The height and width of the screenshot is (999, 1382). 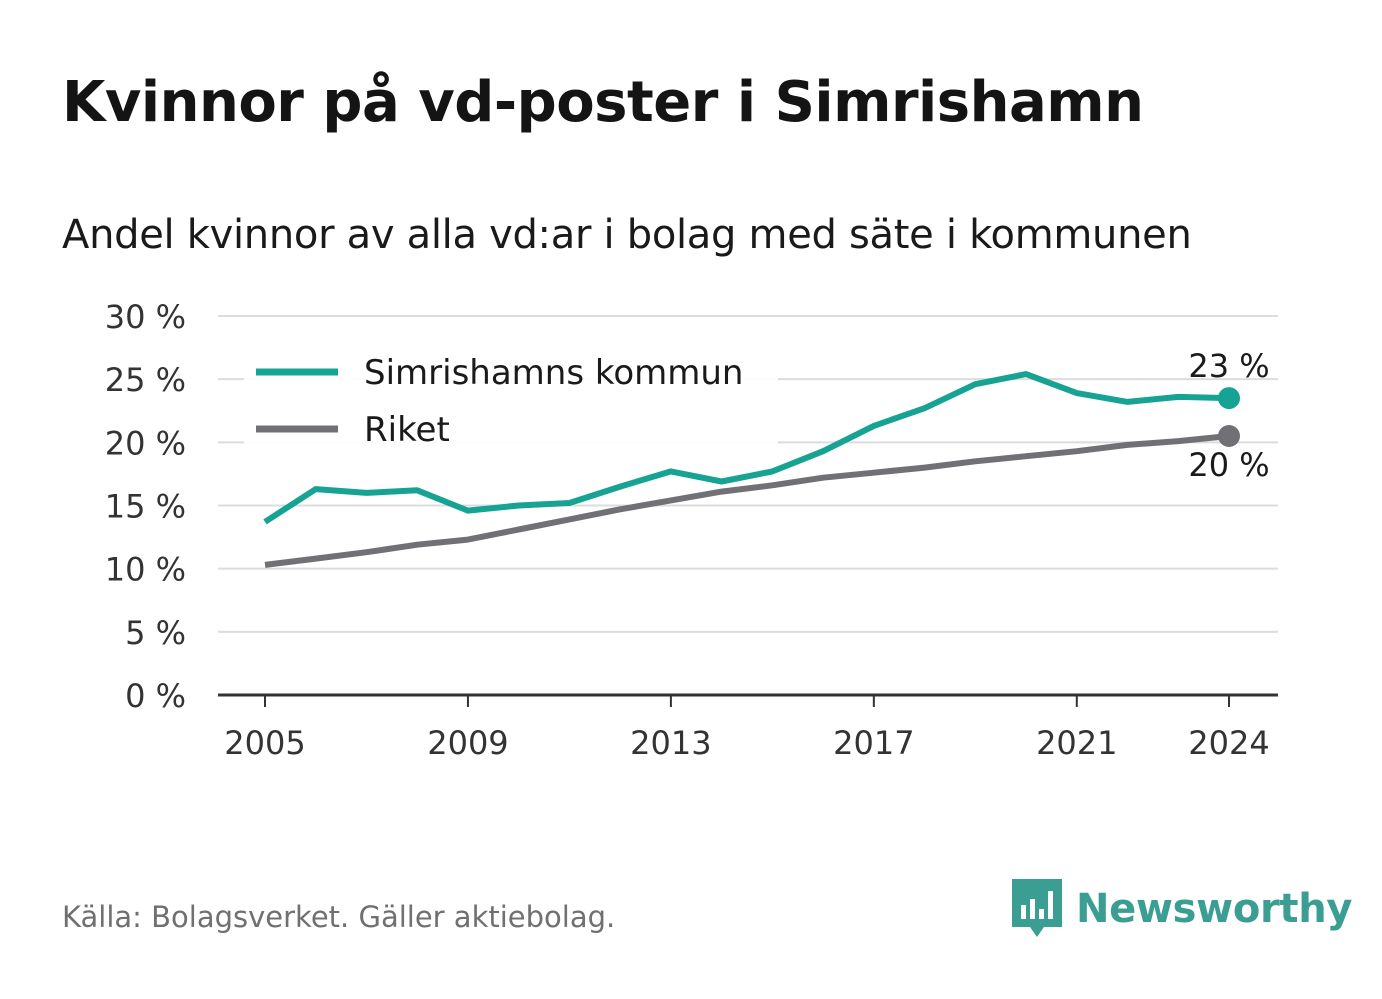 I want to click on x-tick-label: 2021, so click(x=1076, y=743).